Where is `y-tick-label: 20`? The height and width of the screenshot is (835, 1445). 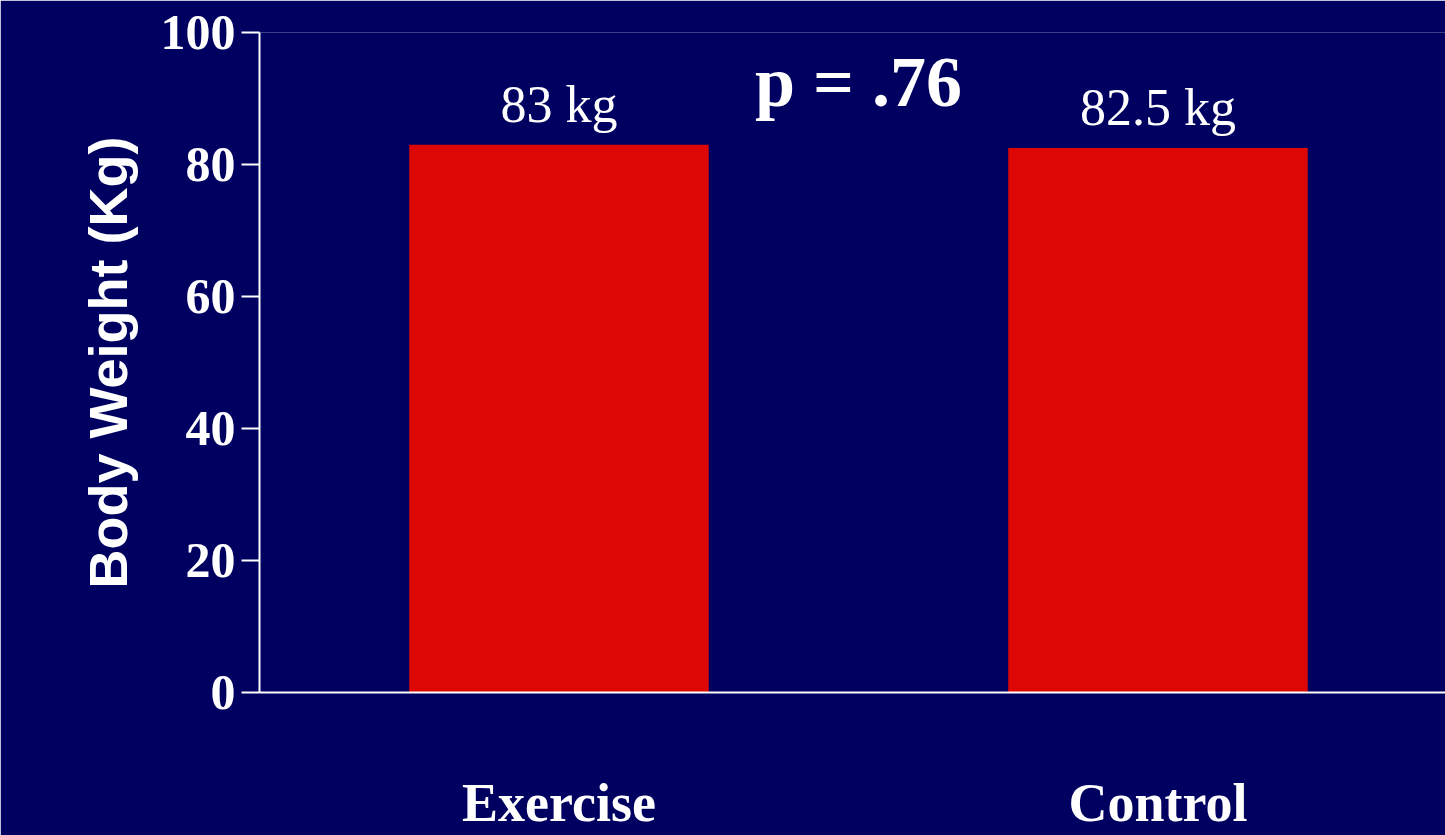
y-tick-label: 20 is located at coordinates (210, 560).